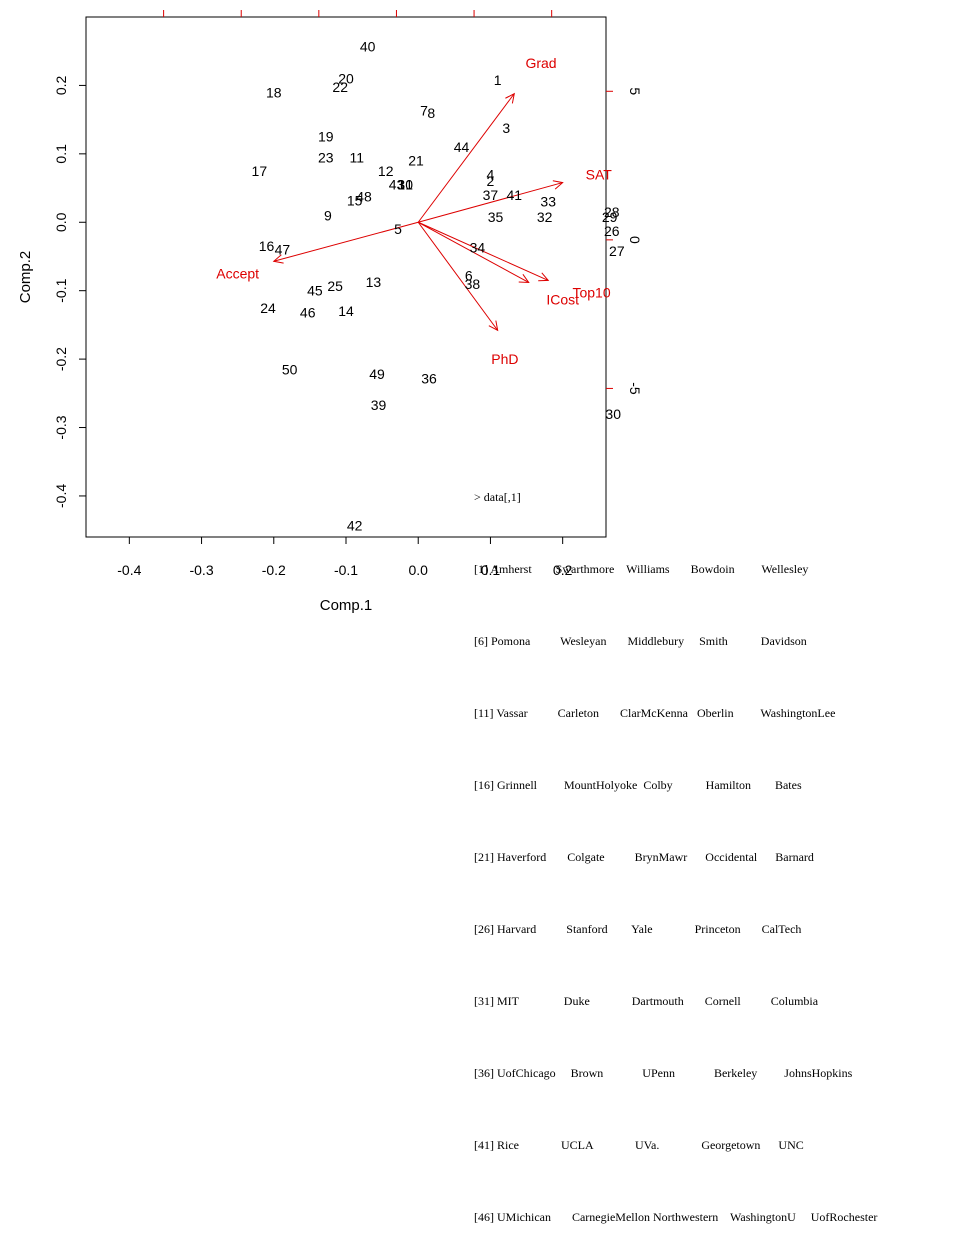 This screenshot has width=960, height=1253. Describe the element at coordinates (398, 229) in the screenshot. I see `point-label: 5` at that location.